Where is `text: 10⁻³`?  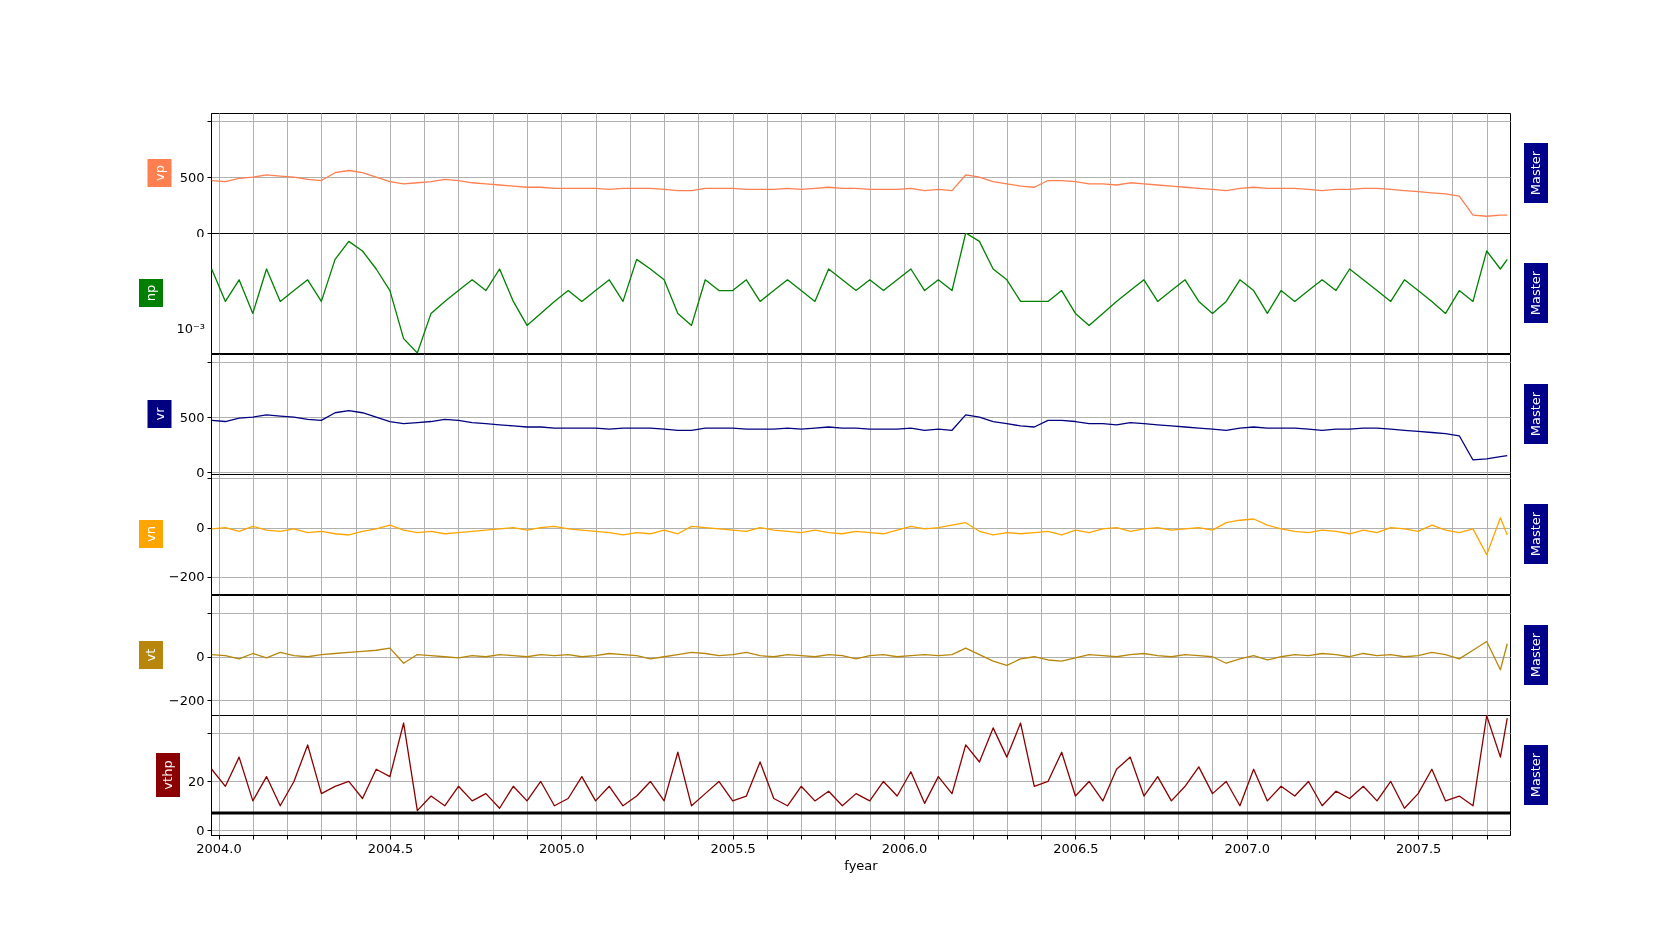 text: 10⁻³ is located at coordinates (190, 328).